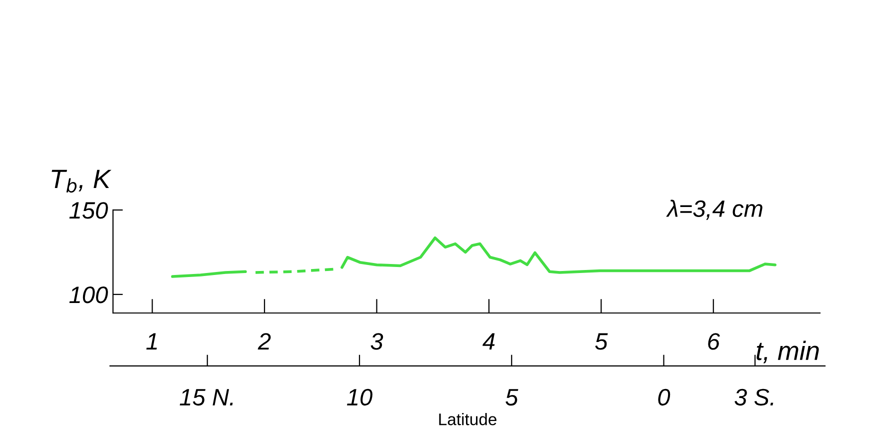  Describe the element at coordinates (82, 181) in the screenshot. I see `y-axis-title: T$_{b}$, K` at that location.